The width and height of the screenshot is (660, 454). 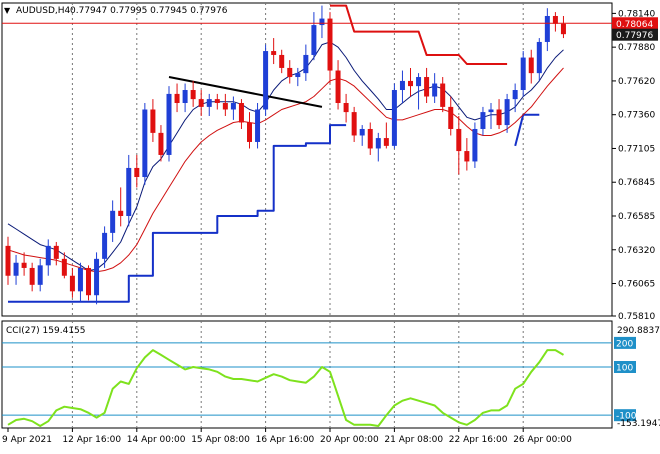 I want to click on time-tick-label: 20 Apr 00:00, so click(x=349, y=440).